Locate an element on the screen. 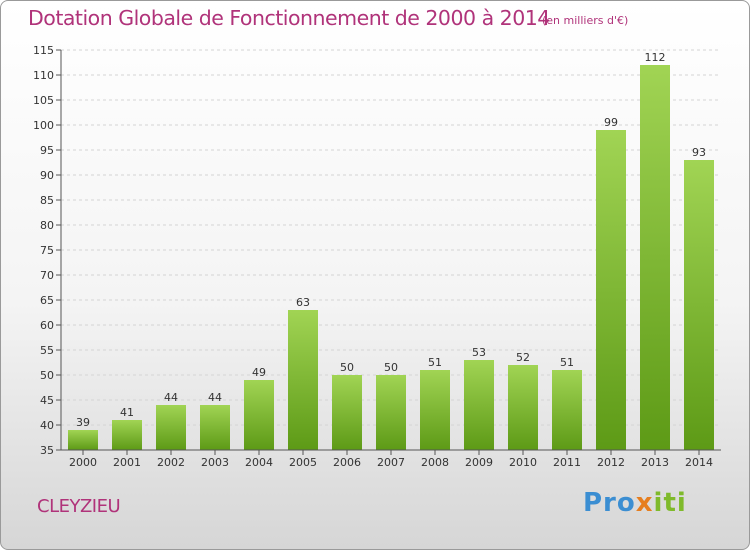  x-tick-label: 2008 is located at coordinates (435, 462).